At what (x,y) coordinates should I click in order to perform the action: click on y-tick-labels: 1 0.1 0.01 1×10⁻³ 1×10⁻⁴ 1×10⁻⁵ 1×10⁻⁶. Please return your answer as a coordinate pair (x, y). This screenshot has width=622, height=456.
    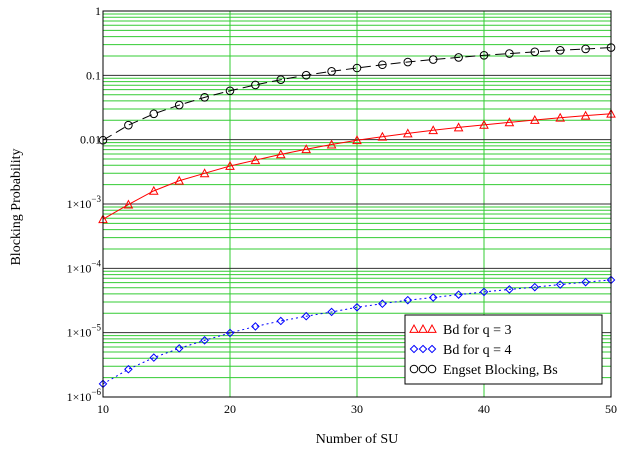
    Looking at the image, I should click on (84, 204).